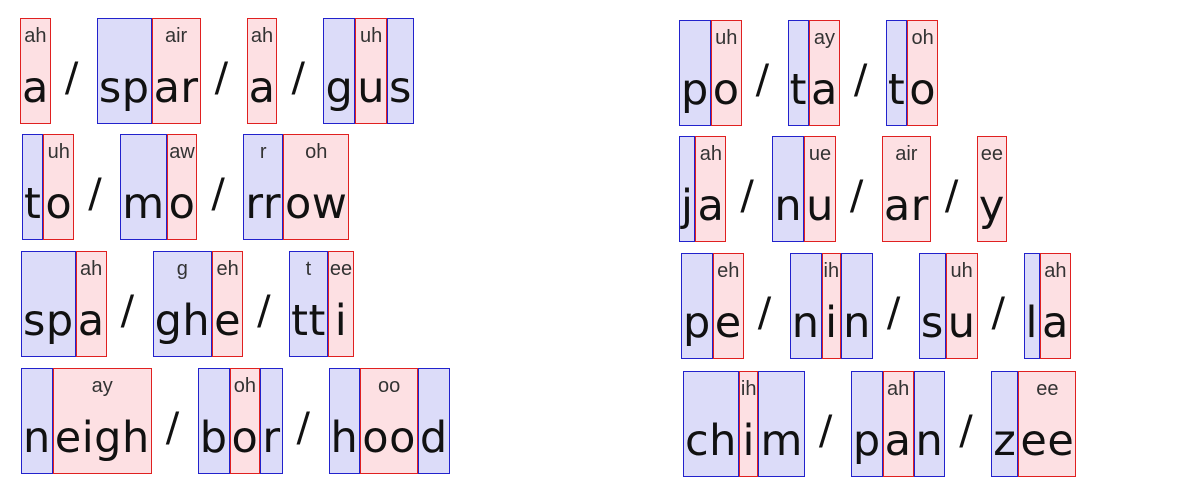 Image resolution: width=1181 pixels, height=496 pixels. Describe the element at coordinates (831, 271) in the screenshot. I see `sound-label: ih` at that location.